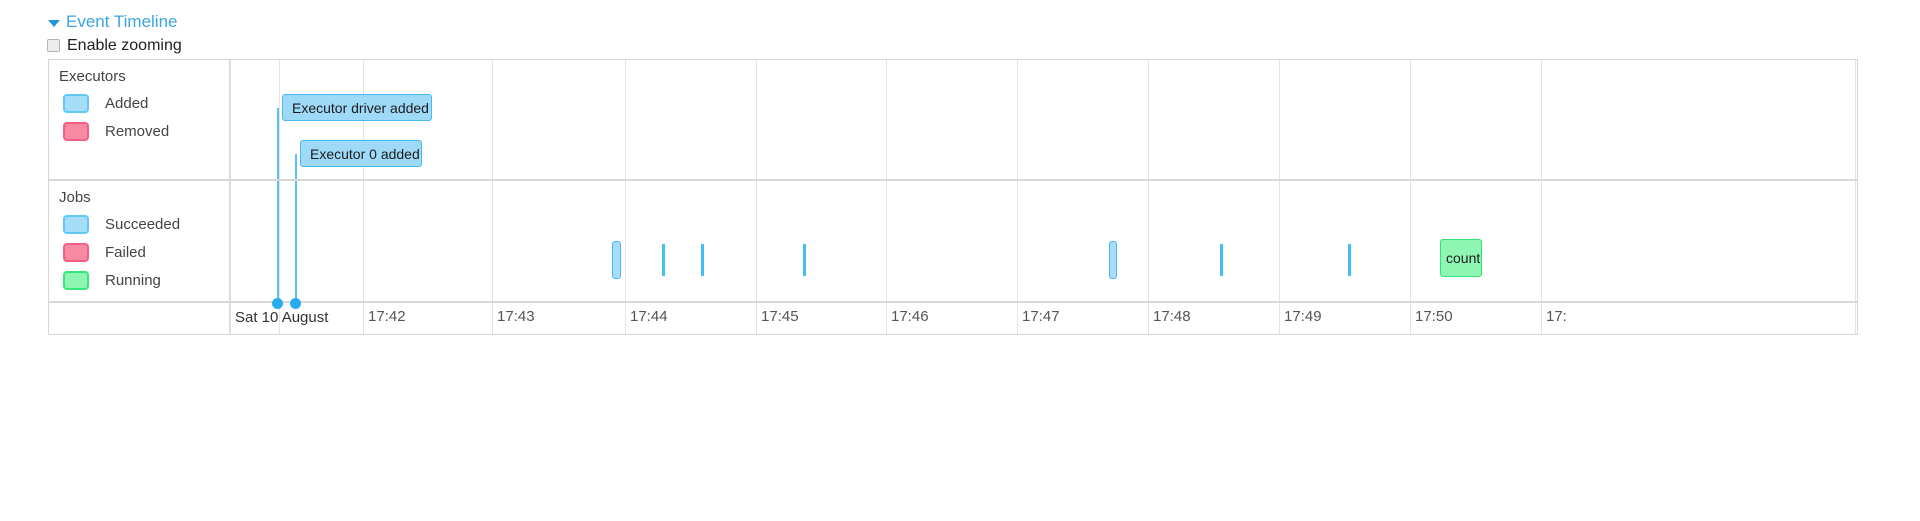 This screenshot has height=521, width=1920. I want to click on caret-down-icon, so click(54, 23).